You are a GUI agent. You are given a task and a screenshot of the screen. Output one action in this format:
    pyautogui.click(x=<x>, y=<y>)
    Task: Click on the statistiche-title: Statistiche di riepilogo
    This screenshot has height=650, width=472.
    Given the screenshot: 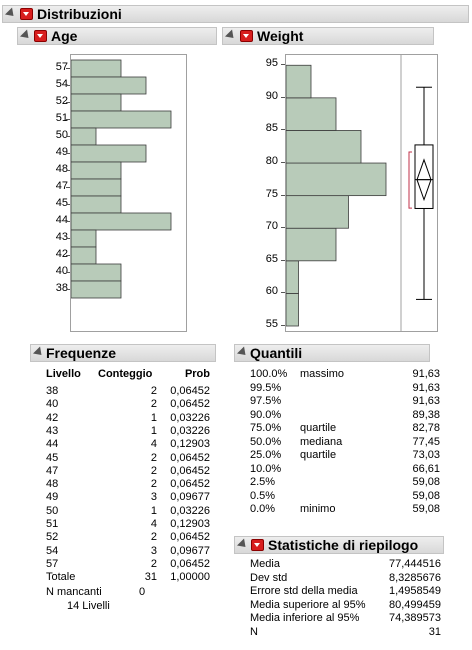 What is the action you would take?
    pyautogui.click(x=343, y=545)
    